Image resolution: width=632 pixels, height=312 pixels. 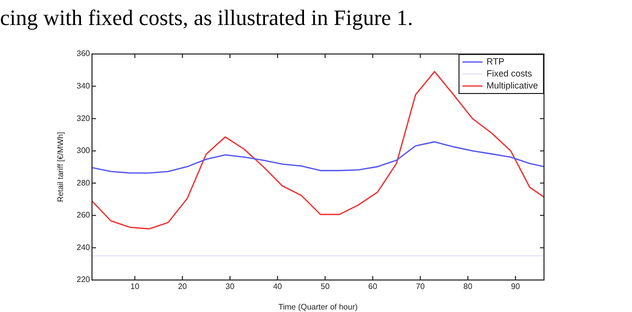 What do you see at coordinates (61, 167) in the screenshot?
I see `y-axis-title: Retail tariff [€/MWh]` at bounding box center [61, 167].